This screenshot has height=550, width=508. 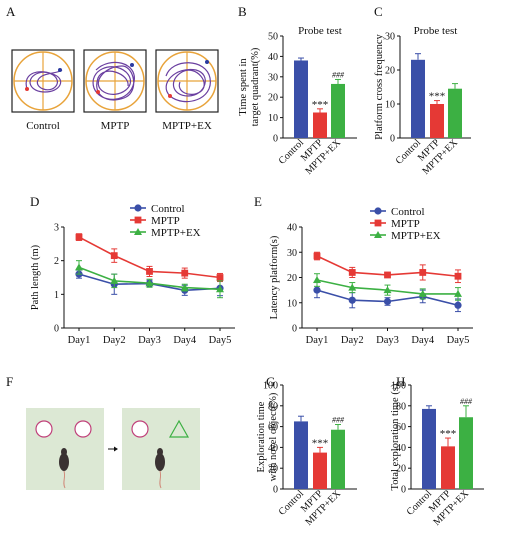 I want to click on x-tick-label: Day2, so click(x=114, y=340).